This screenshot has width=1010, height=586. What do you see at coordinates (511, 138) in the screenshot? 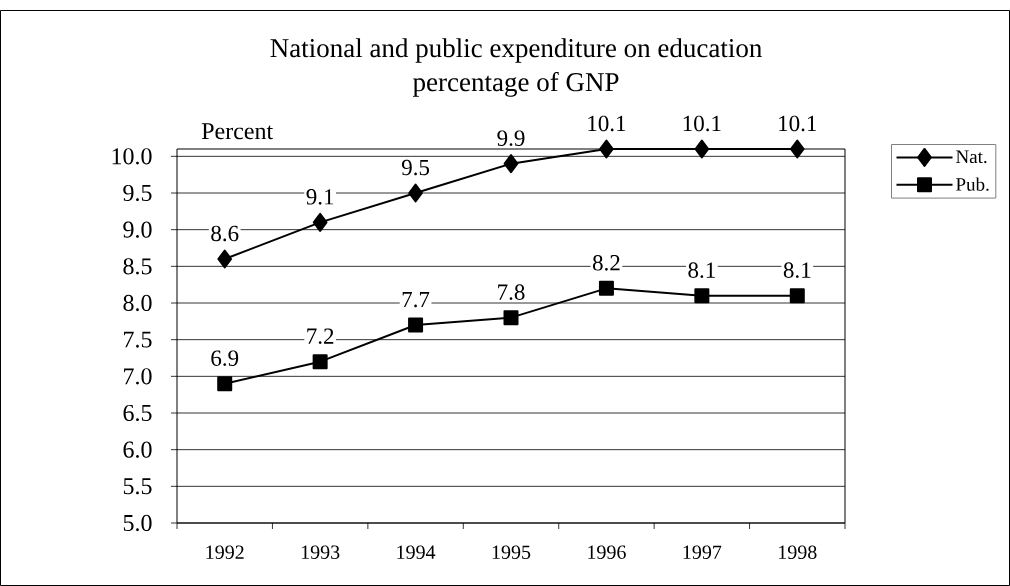
I see `data-label: 9.9` at bounding box center [511, 138].